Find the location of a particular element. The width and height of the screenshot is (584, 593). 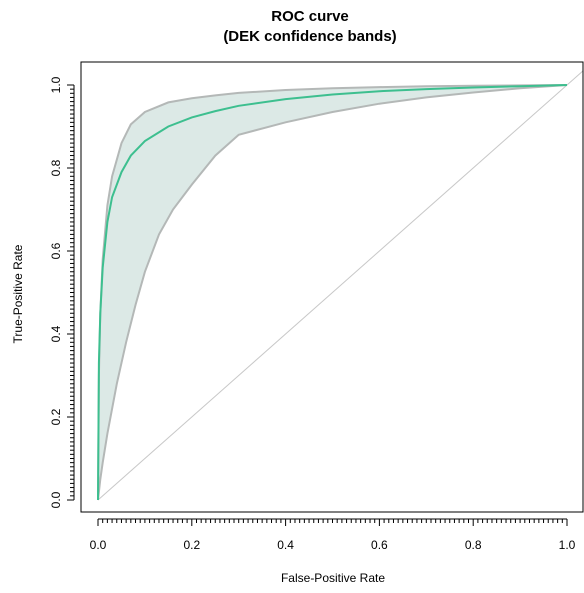

x-tick-label: 0.0 is located at coordinates (98, 545).